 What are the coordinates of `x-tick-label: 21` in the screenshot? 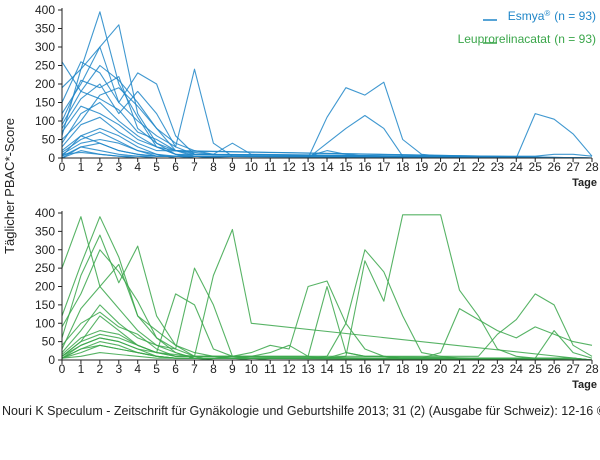 It's located at (460, 167).